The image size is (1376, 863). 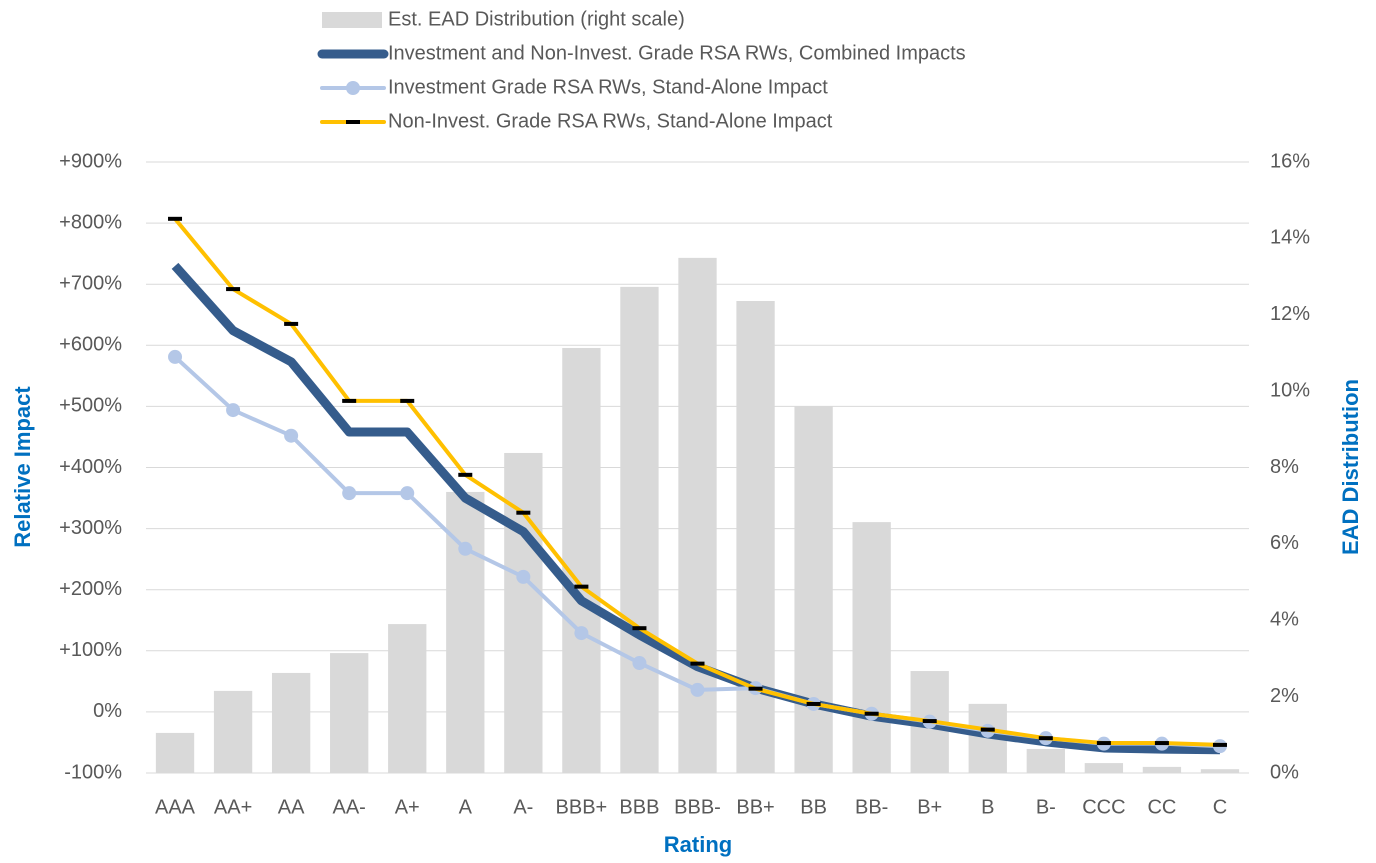 What do you see at coordinates (1103, 807) in the screenshot?
I see `x-tick-label: CCC` at bounding box center [1103, 807].